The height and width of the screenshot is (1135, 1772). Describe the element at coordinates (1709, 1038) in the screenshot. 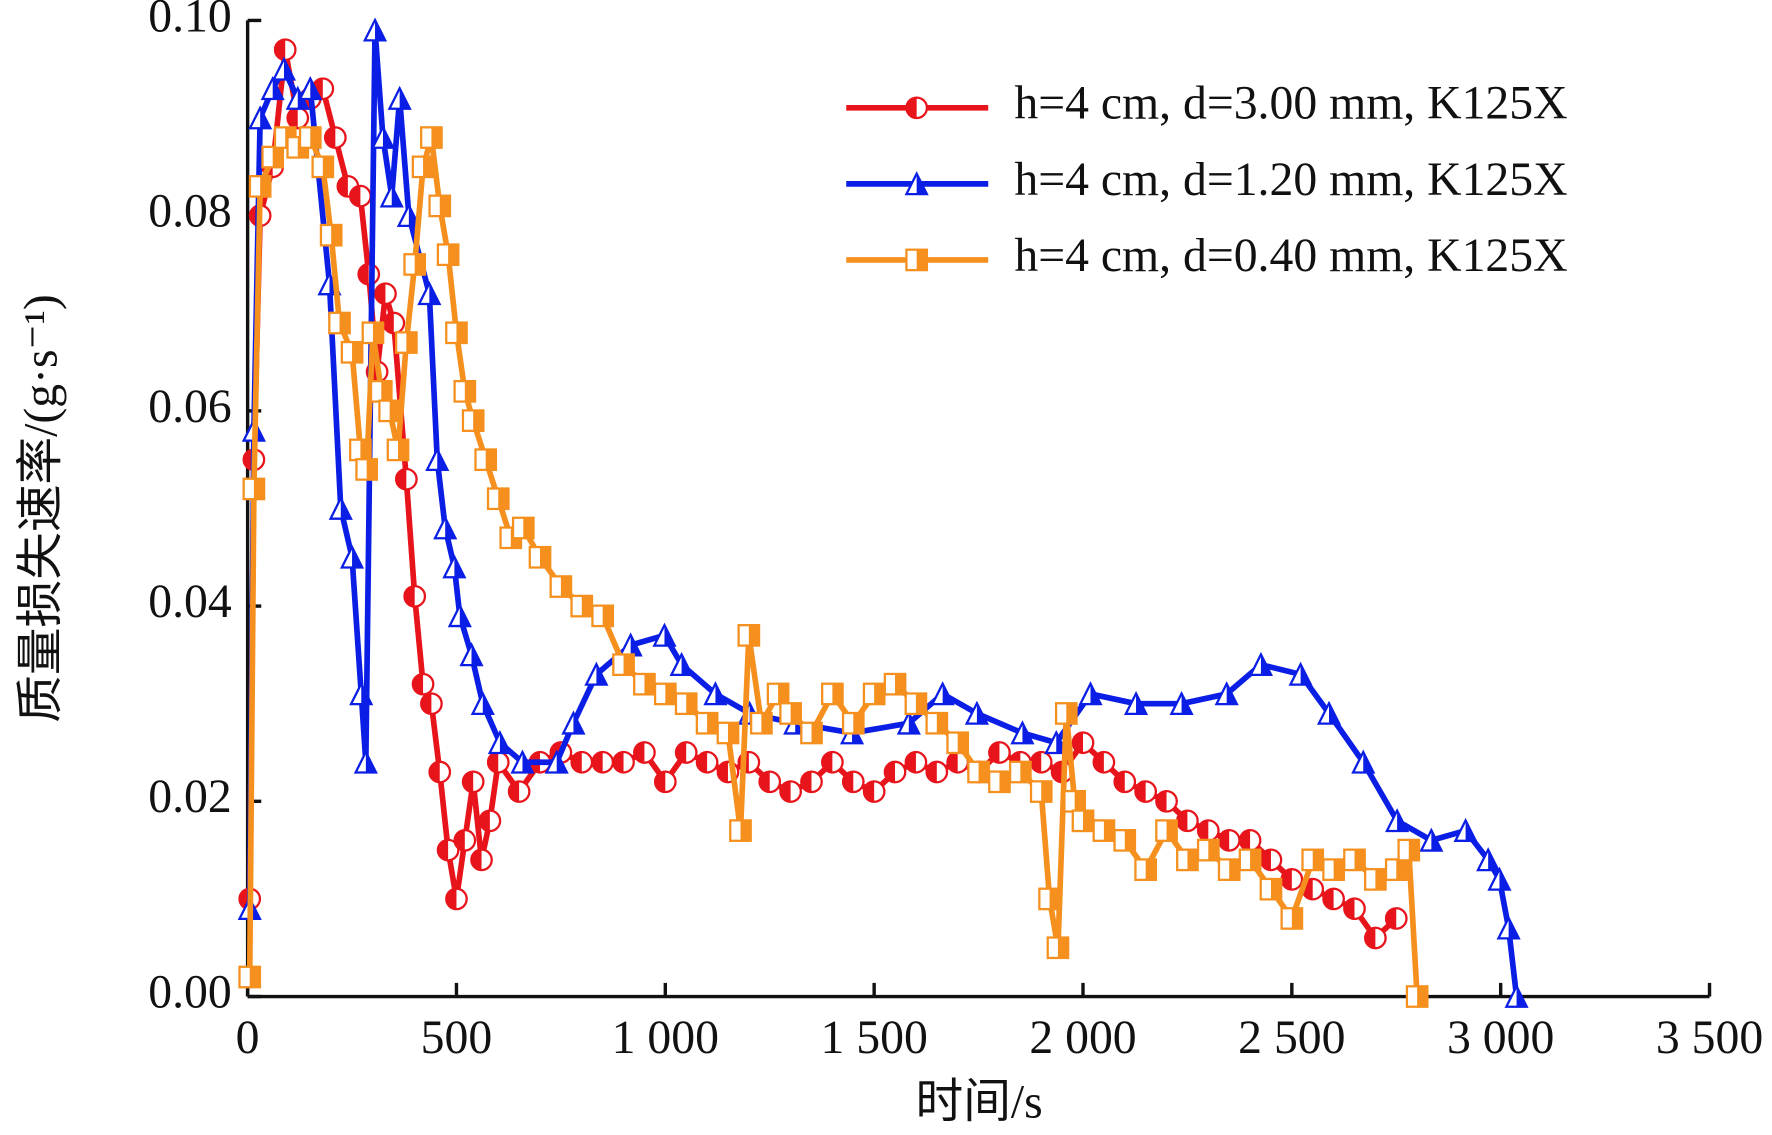

I see `x-tick-label: 3 500` at that location.